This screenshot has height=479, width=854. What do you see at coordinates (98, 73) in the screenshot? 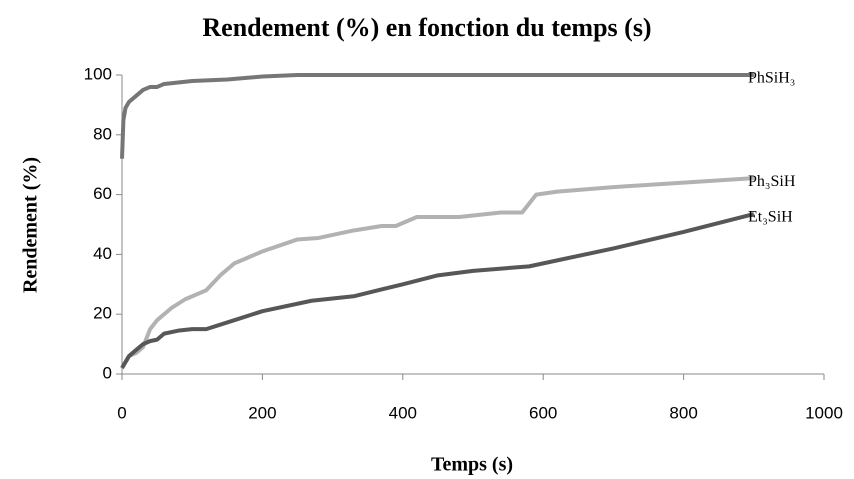
I see `y-tick-label: 100` at bounding box center [98, 73].